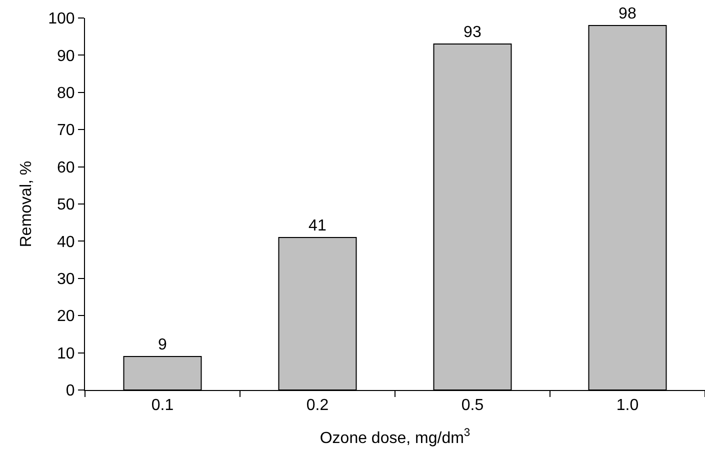  I want to click on y-tick-label: 70, so click(66, 131).